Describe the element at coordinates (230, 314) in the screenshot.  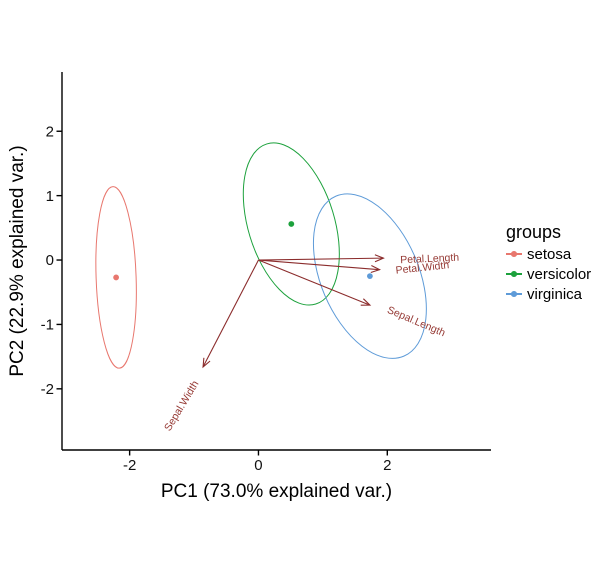
I see `loading-arrow-sepal-width` at that location.